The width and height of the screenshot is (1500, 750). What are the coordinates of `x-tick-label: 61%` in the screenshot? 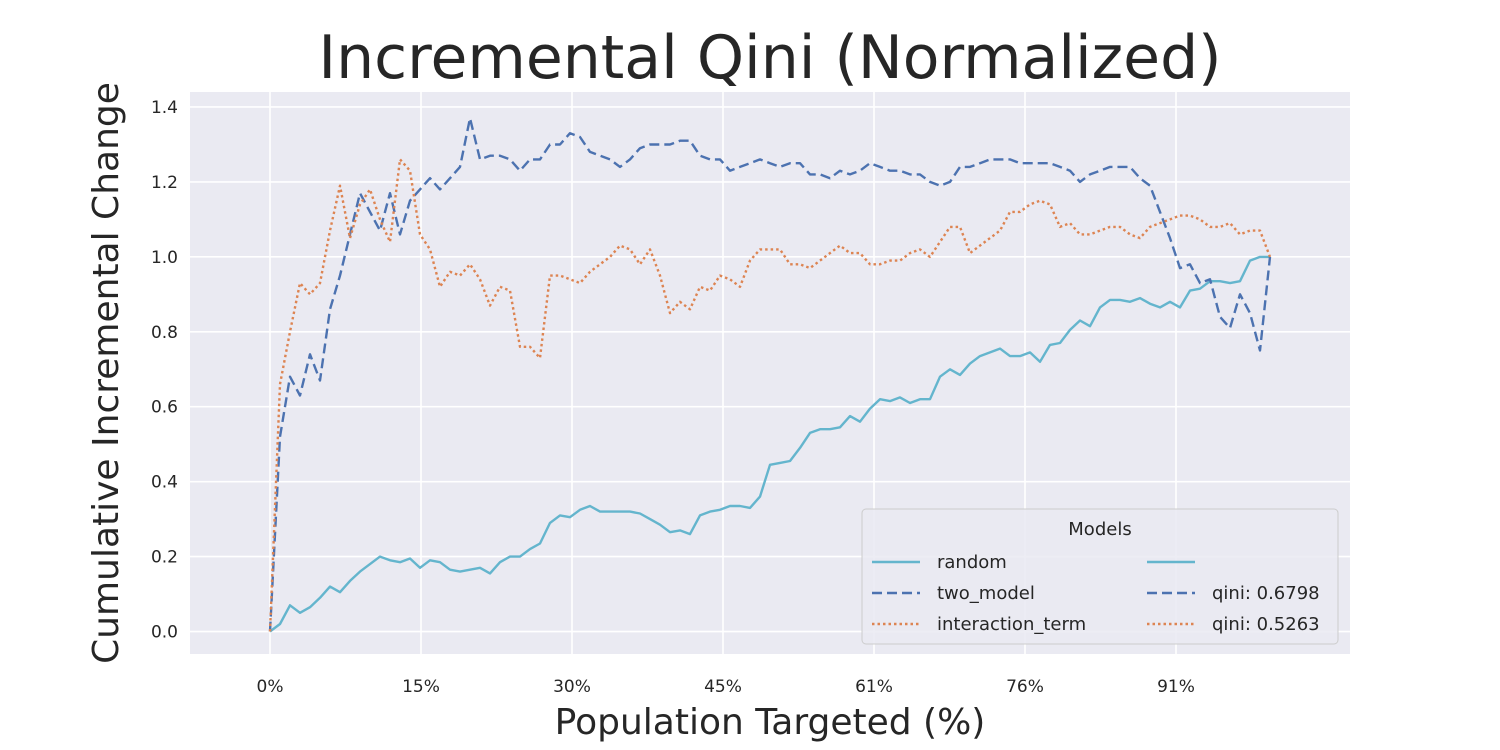 It's located at (874, 687).